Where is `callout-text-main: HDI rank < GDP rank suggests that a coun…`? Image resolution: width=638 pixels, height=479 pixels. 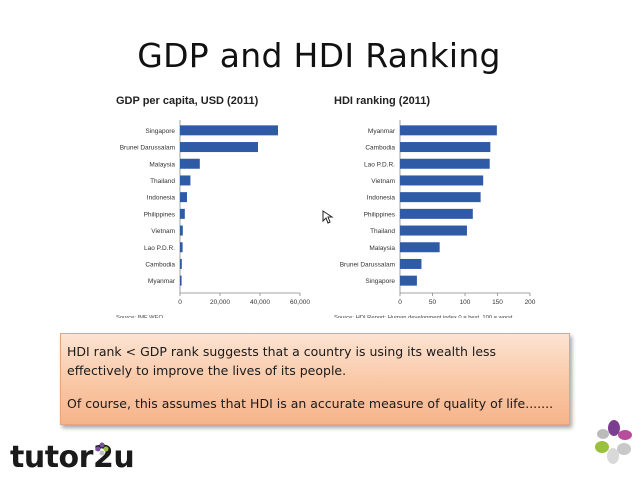 callout-text-main: HDI rank < GDP rank suggests that a coun… is located at coordinates (282, 361).